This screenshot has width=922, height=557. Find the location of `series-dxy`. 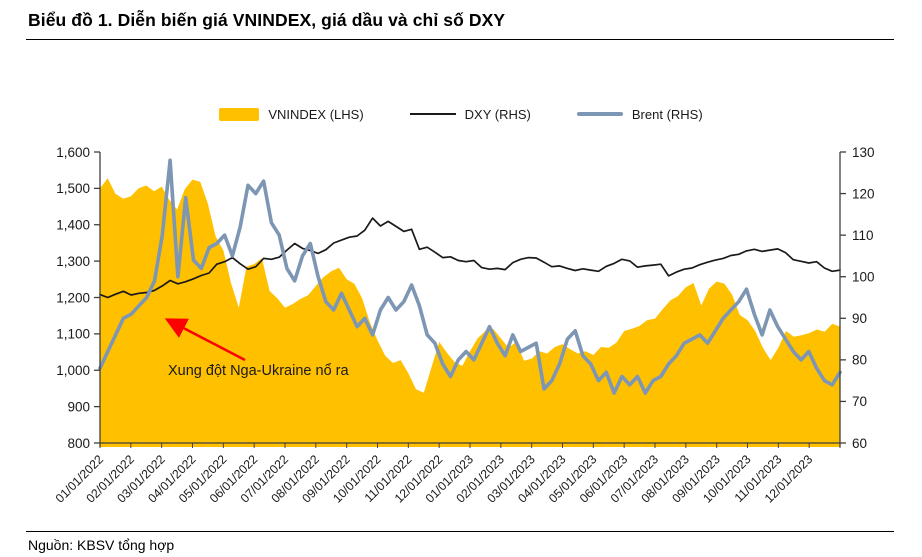

series-dxy is located at coordinates (470, 258).